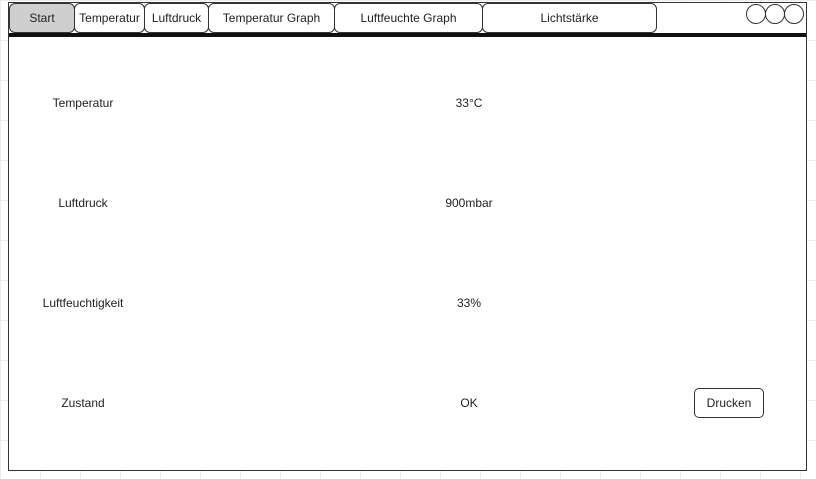 The height and width of the screenshot is (479, 816). Describe the element at coordinates (271, 18) in the screenshot. I see `tab-temperatur-graph: Temperatur Graph` at that location.